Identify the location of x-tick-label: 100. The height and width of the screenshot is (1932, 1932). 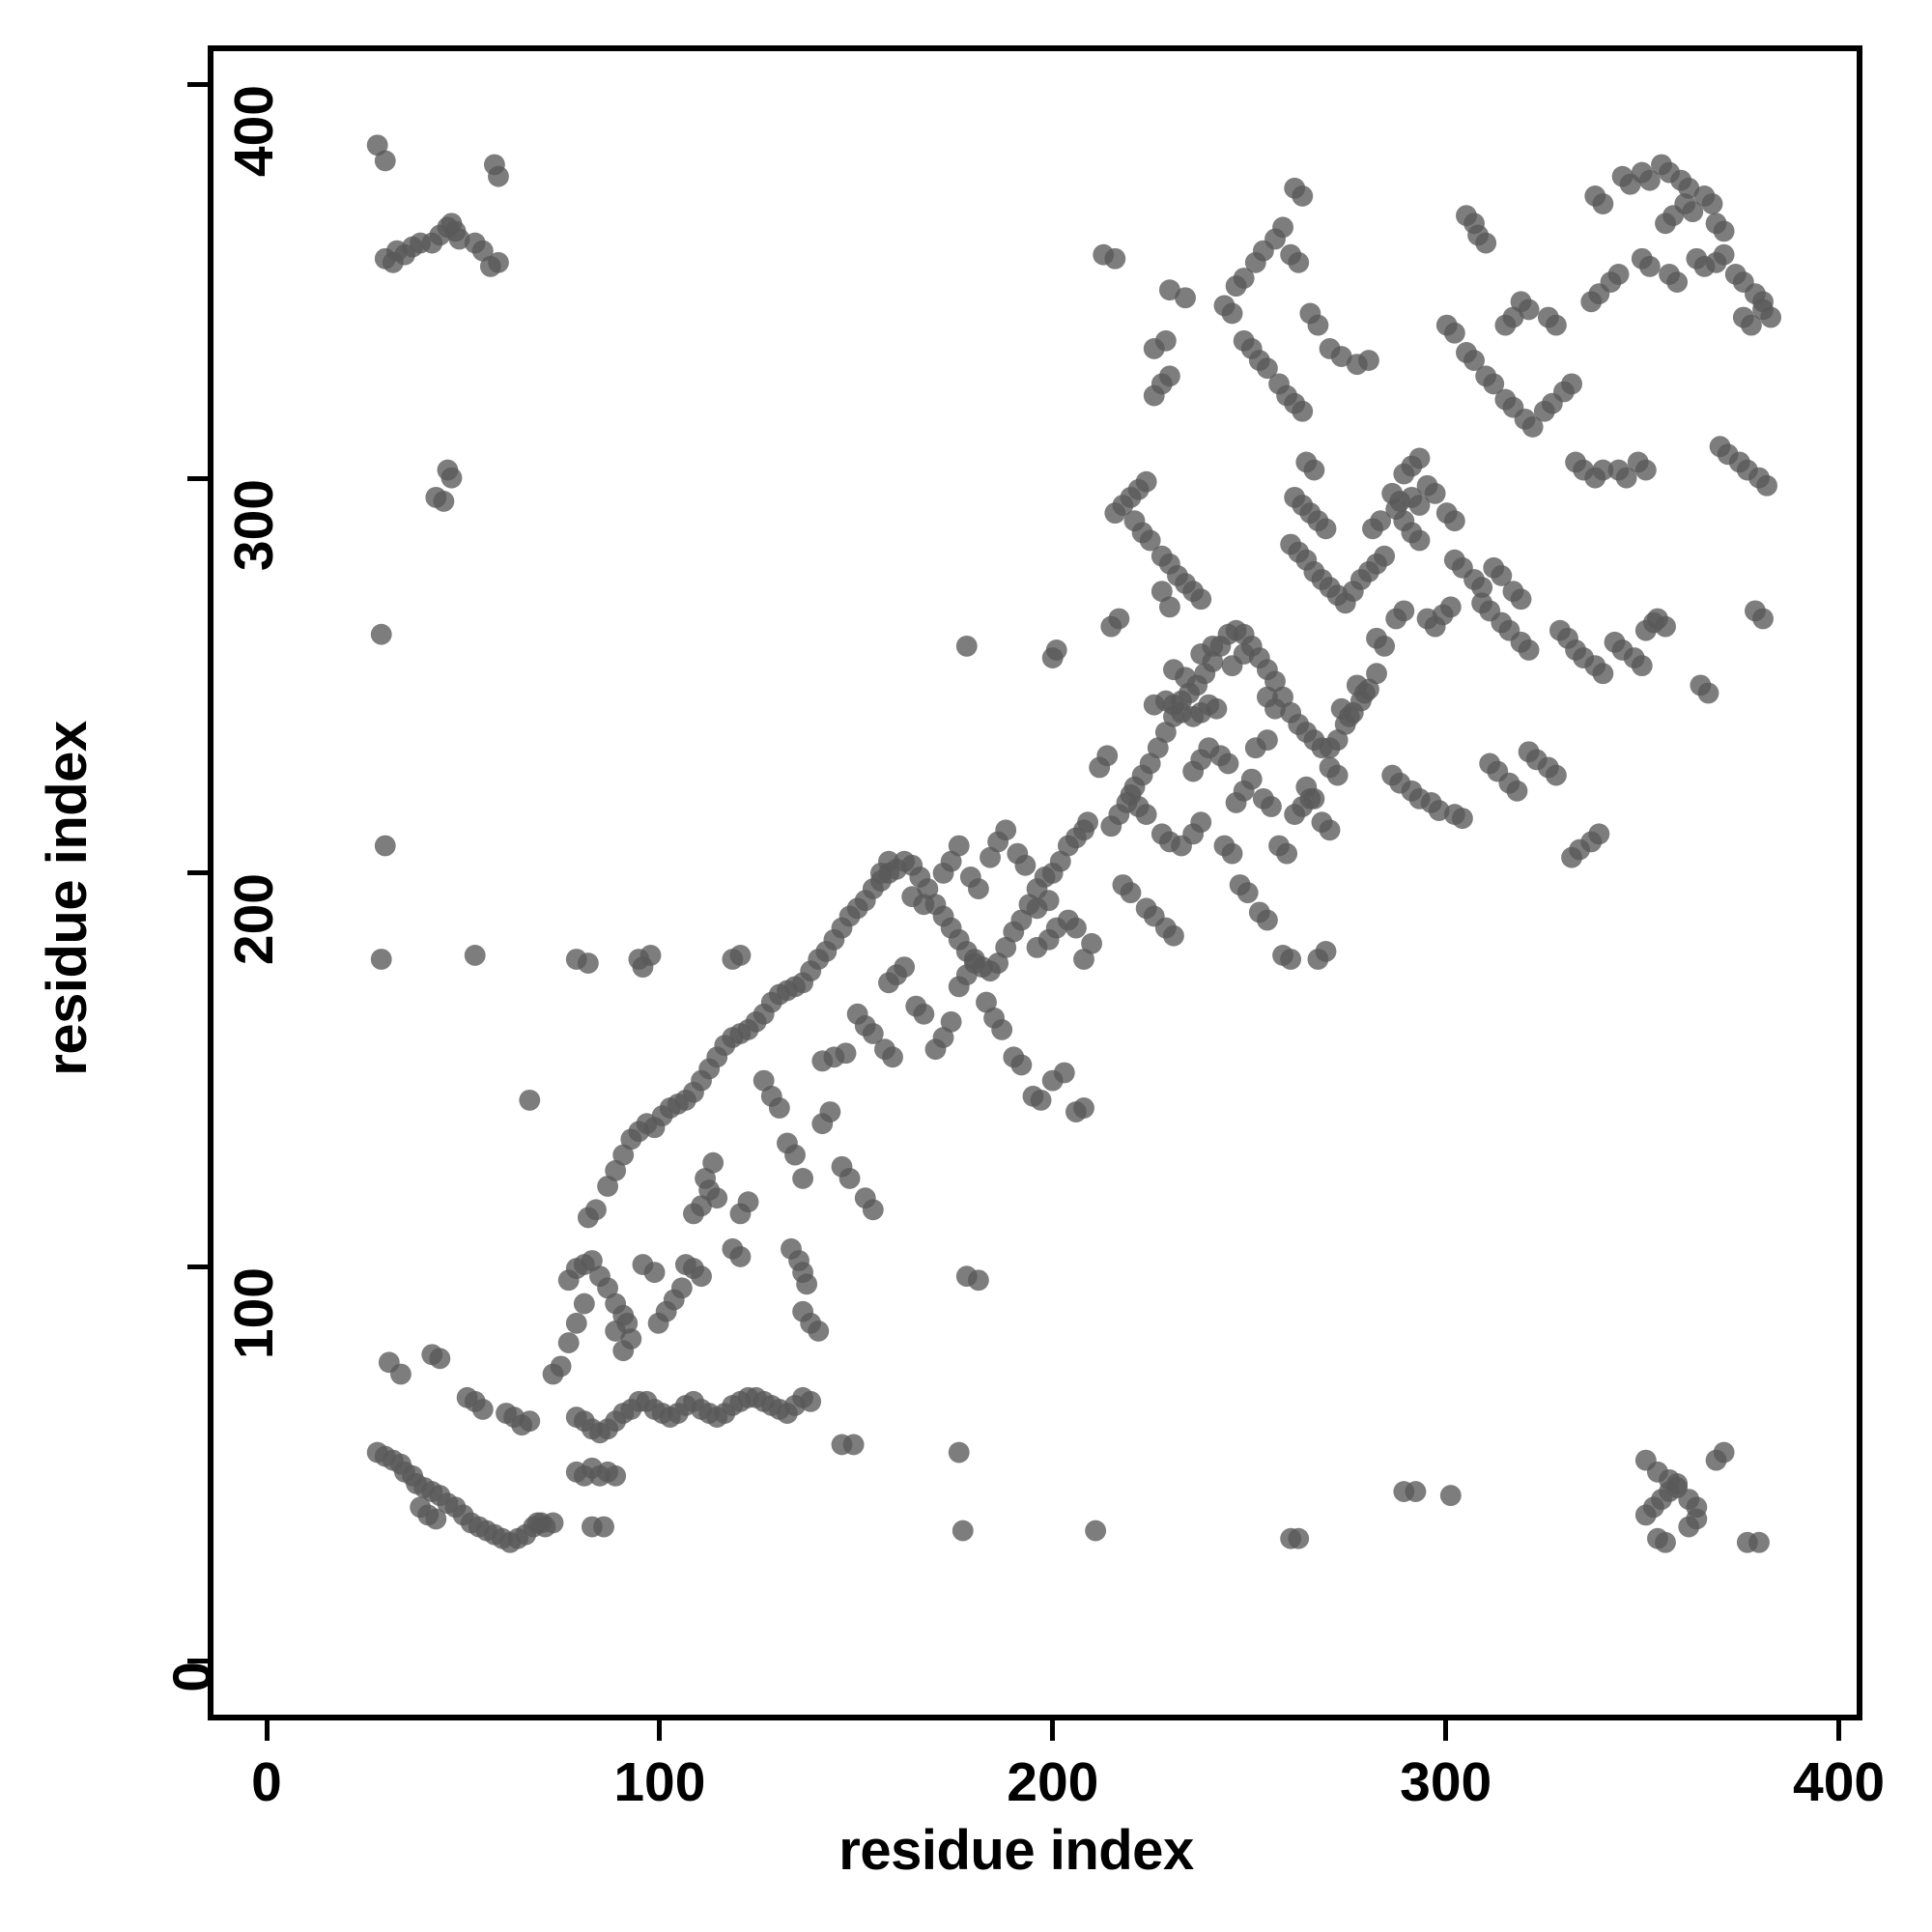
(659, 1782).